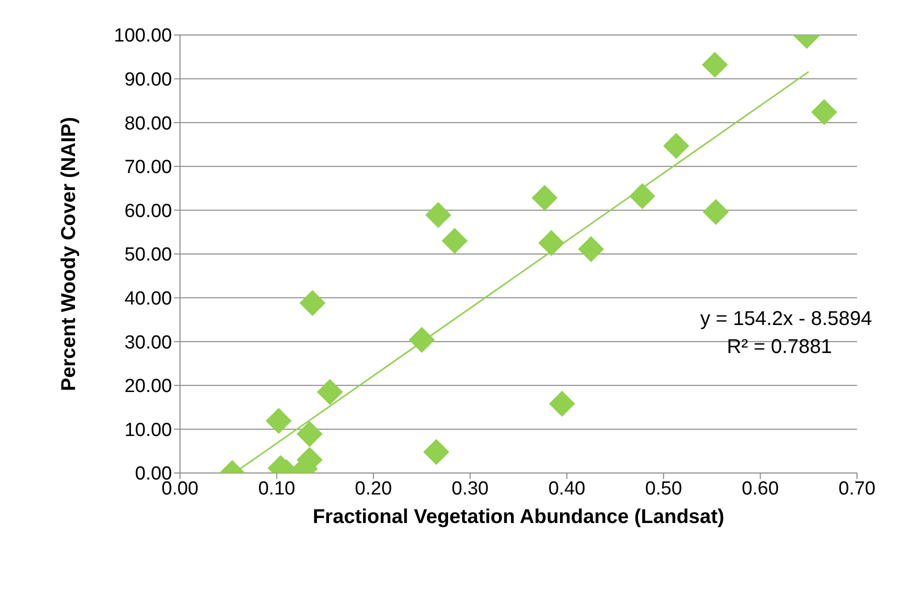 This screenshot has width=914, height=595. What do you see at coordinates (786, 319) in the screenshot?
I see `annotation: y = 154.2x - 8.5894` at bounding box center [786, 319].